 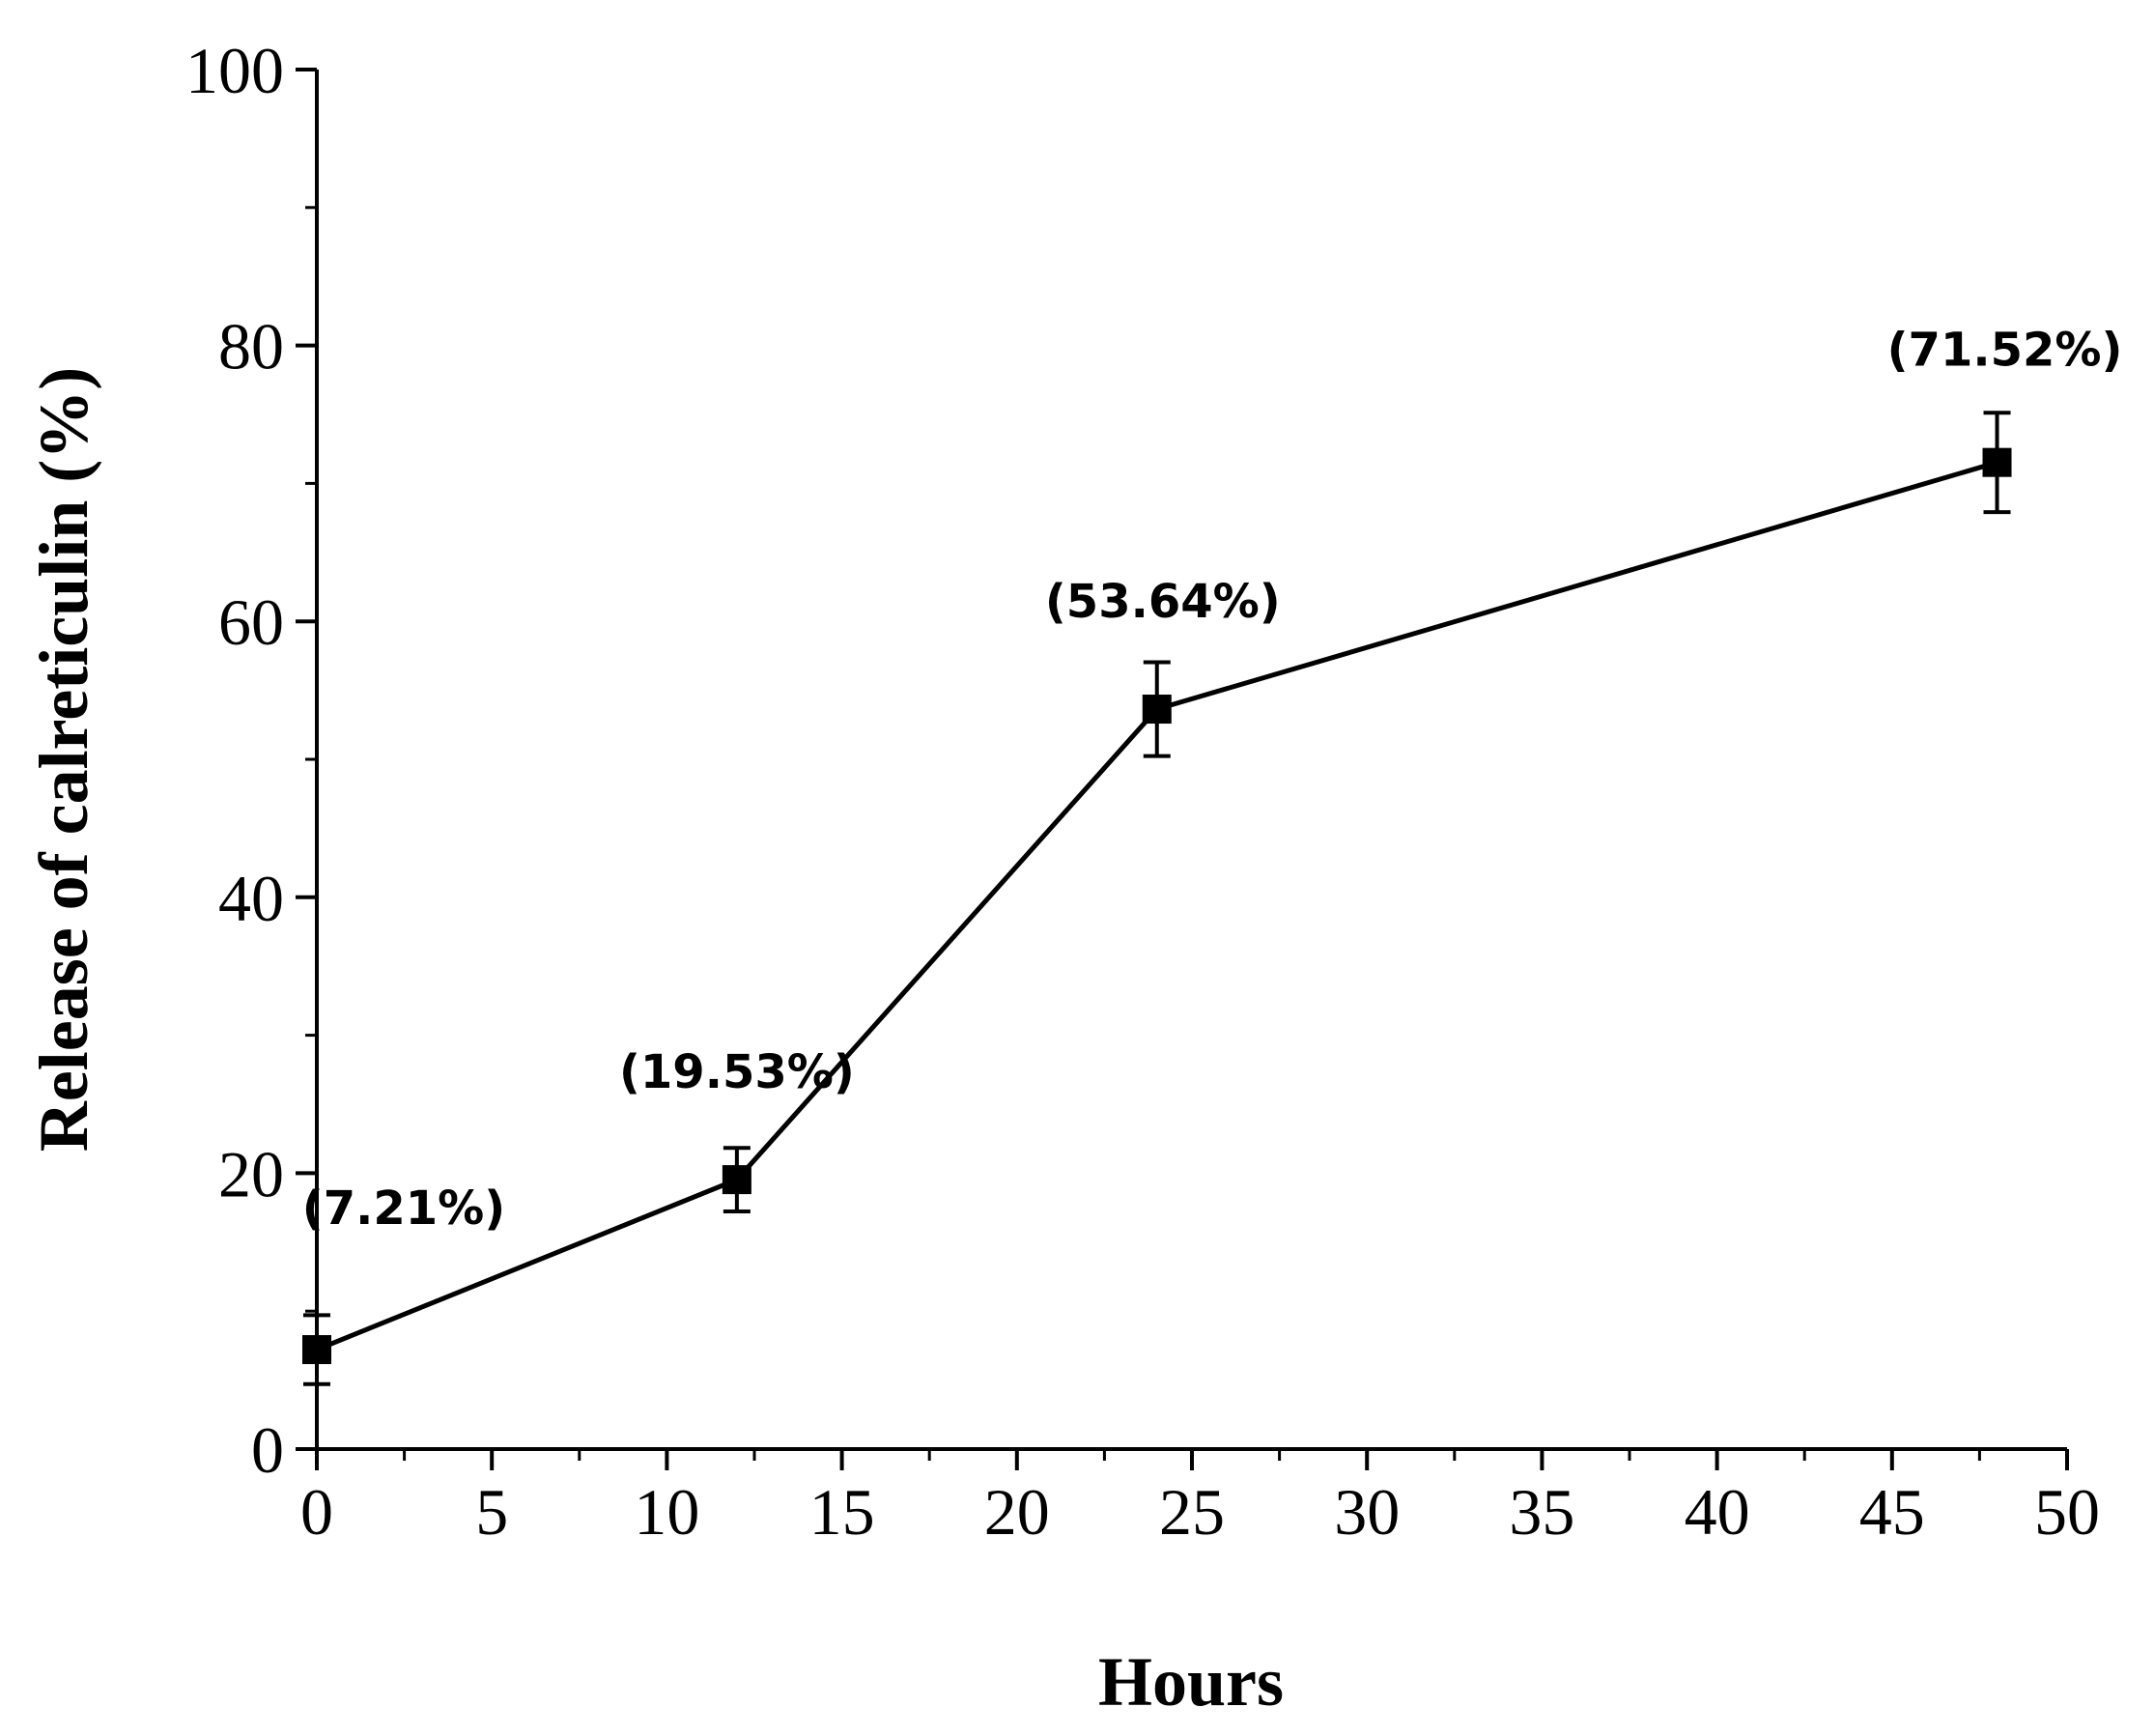 I want to click on x-tick-label: 25, so click(x=1192, y=1512).